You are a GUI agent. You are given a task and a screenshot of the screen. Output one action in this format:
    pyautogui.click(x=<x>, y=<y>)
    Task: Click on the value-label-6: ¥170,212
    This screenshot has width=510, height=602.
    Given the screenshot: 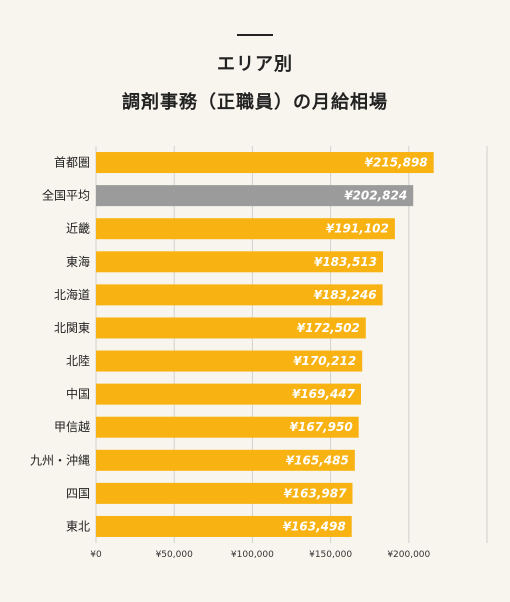 What is the action you would take?
    pyautogui.click(x=324, y=361)
    